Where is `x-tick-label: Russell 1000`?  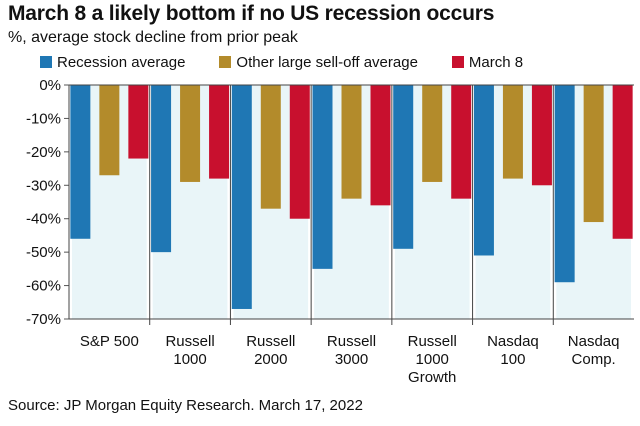 x-tick-label: Russell 1000 is located at coordinates (189, 350).